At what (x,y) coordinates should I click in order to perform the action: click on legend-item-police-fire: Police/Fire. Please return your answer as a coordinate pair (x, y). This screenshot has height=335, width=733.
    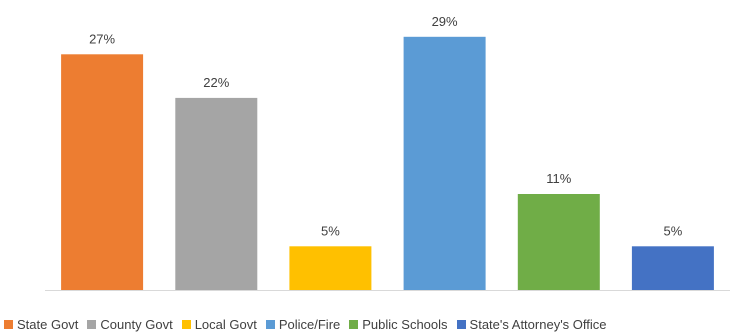
    Looking at the image, I should click on (303, 324).